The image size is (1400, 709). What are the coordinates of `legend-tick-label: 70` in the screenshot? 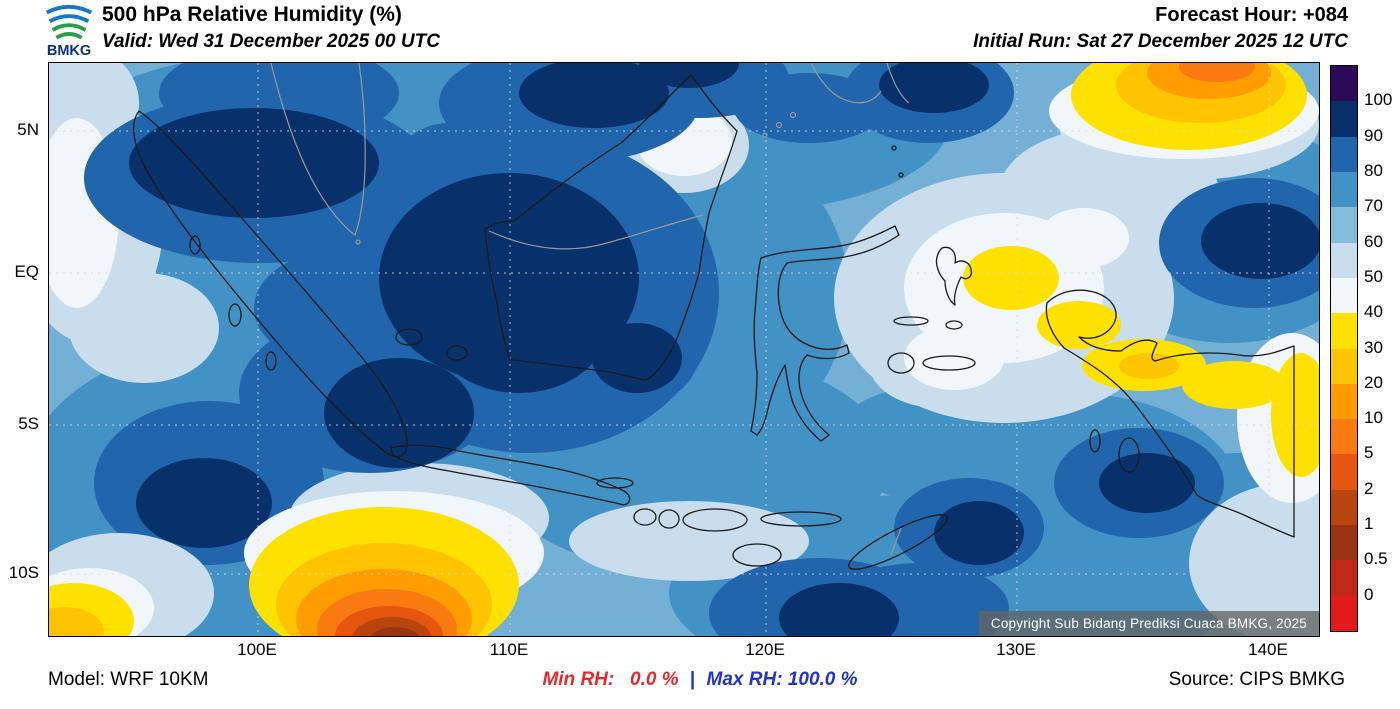 It's located at (1373, 205).